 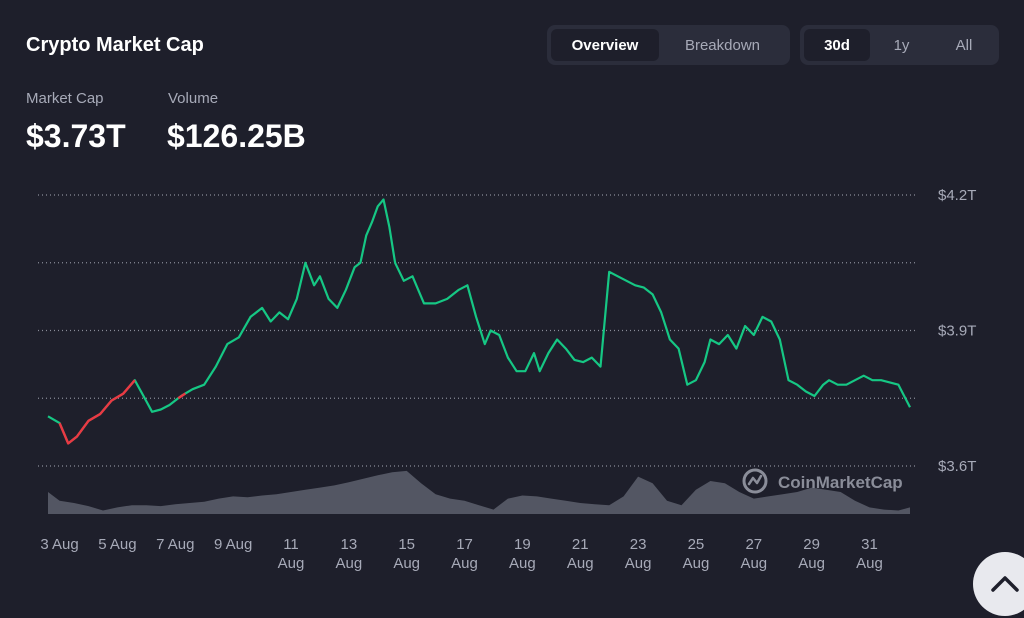 I want to click on market-cap-label: Market Cap, so click(x=65, y=98).